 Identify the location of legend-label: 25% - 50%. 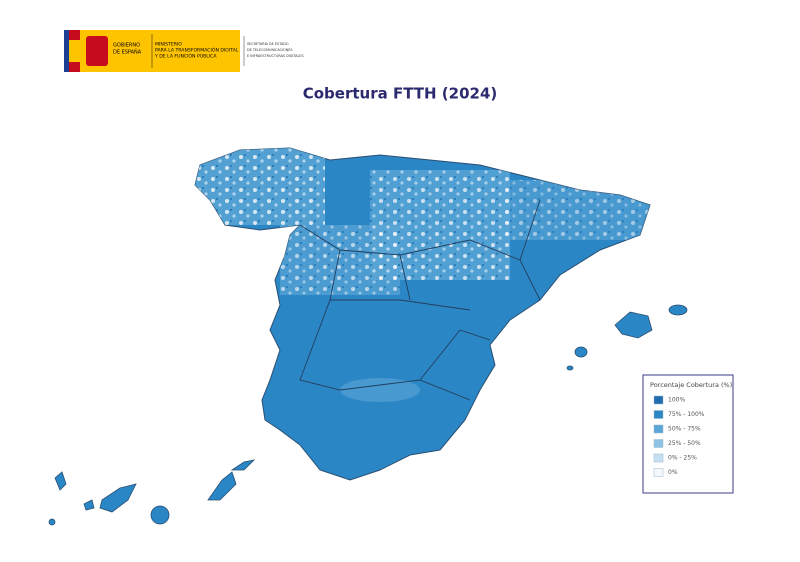
(684, 443).